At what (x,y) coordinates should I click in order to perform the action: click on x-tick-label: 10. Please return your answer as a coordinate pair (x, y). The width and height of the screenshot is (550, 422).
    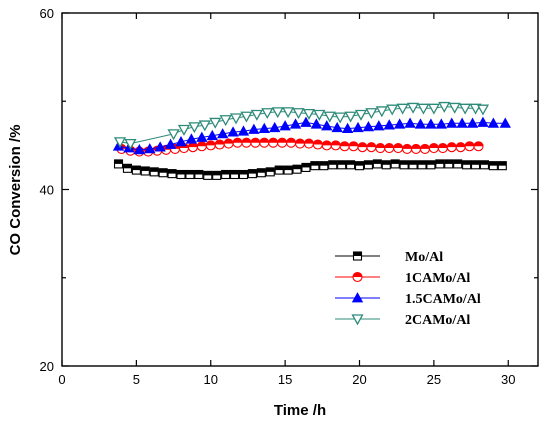
    Looking at the image, I should click on (211, 379).